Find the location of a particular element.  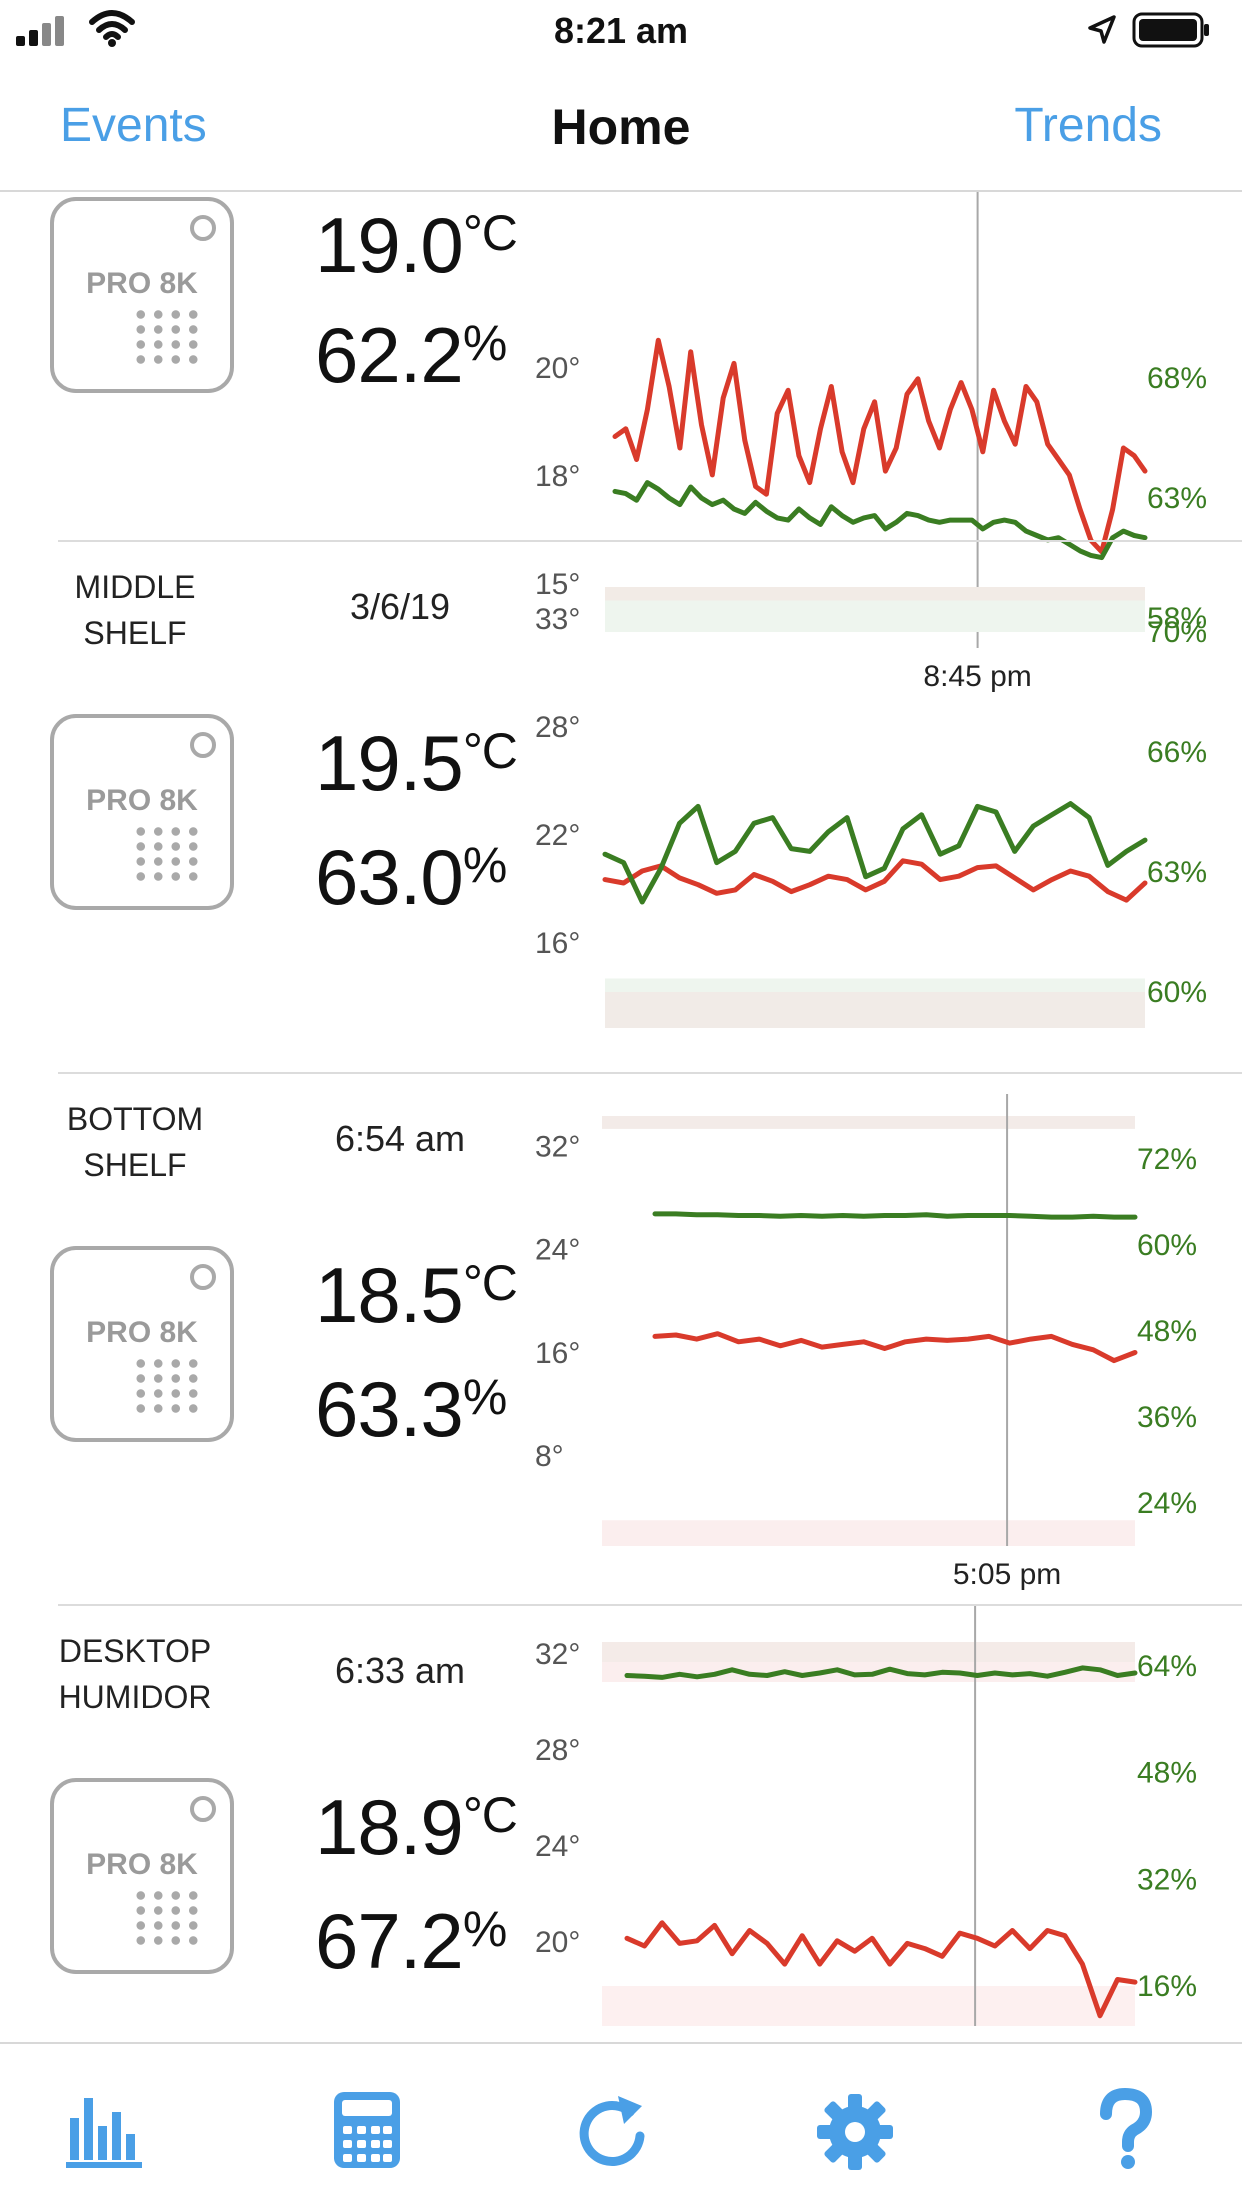

time-marker-label: 8:45 pm is located at coordinates (977, 676).